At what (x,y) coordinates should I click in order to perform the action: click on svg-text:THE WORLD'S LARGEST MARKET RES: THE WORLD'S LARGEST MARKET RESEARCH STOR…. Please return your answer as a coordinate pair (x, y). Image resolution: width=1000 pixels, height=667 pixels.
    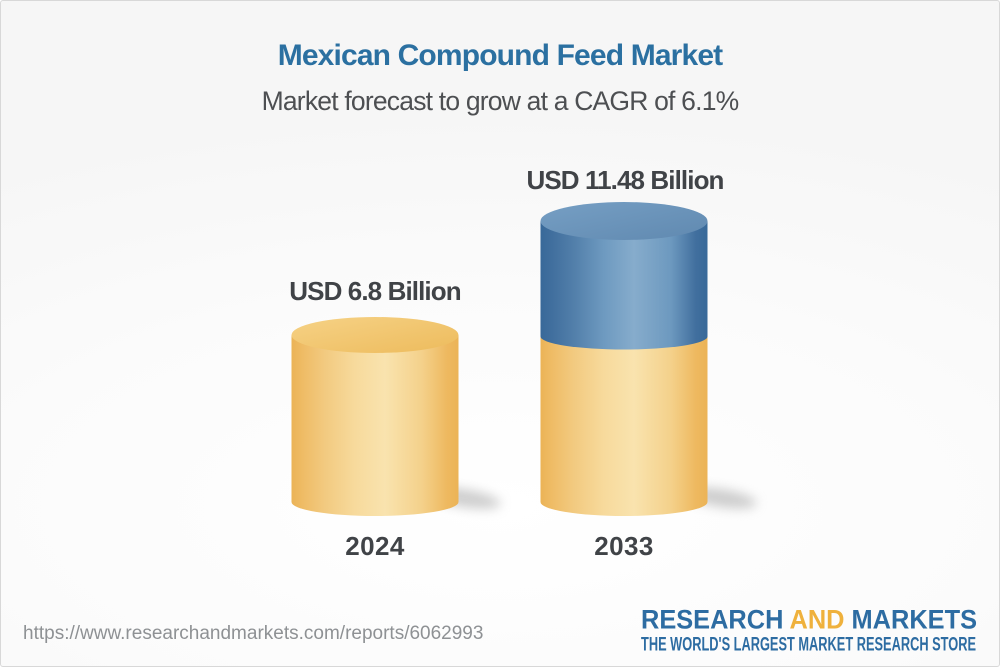
    Looking at the image, I should click on (808, 645).